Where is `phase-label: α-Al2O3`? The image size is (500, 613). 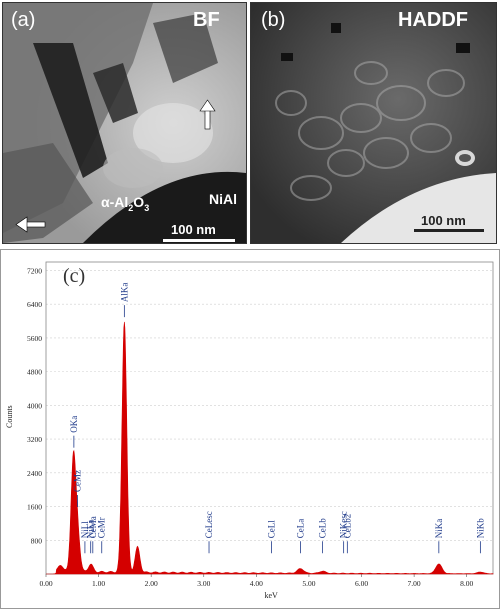 phase-label: α-Al2O3 is located at coordinates (125, 203).